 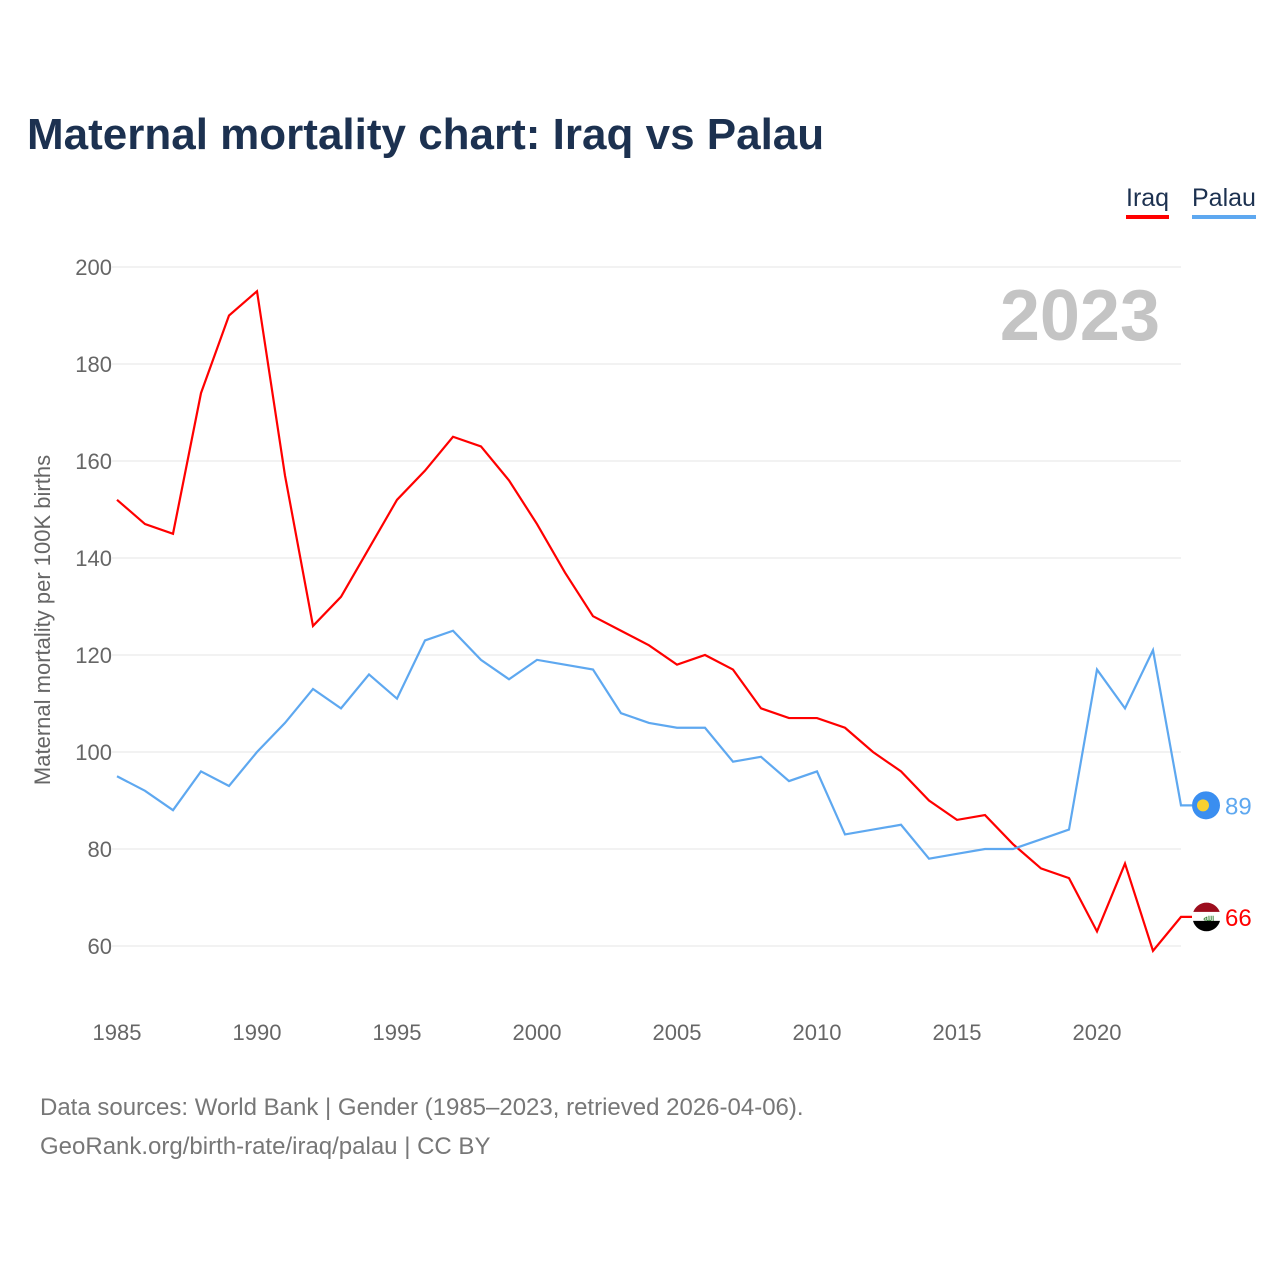 I want to click on x-tick-label: 2015, so click(x=957, y=1032).